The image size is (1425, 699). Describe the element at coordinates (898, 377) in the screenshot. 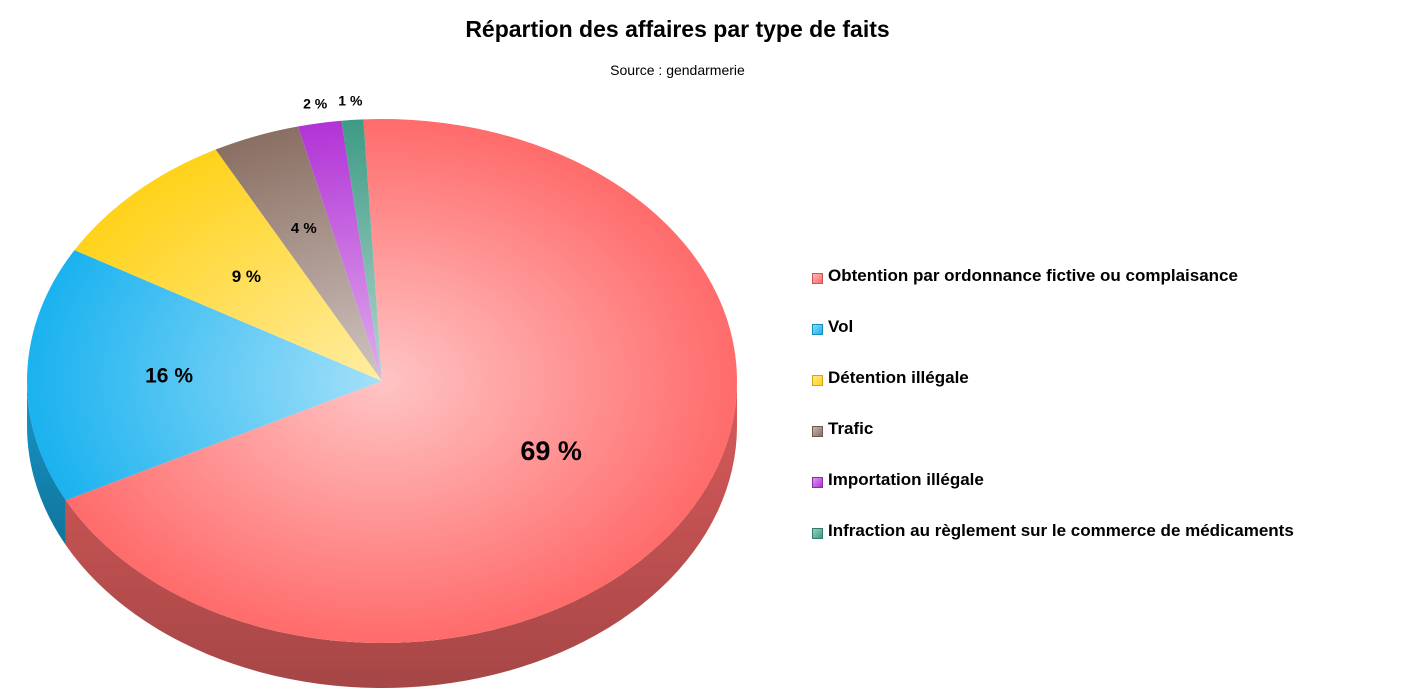

I see `legend-label: Détention illégale` at that location.